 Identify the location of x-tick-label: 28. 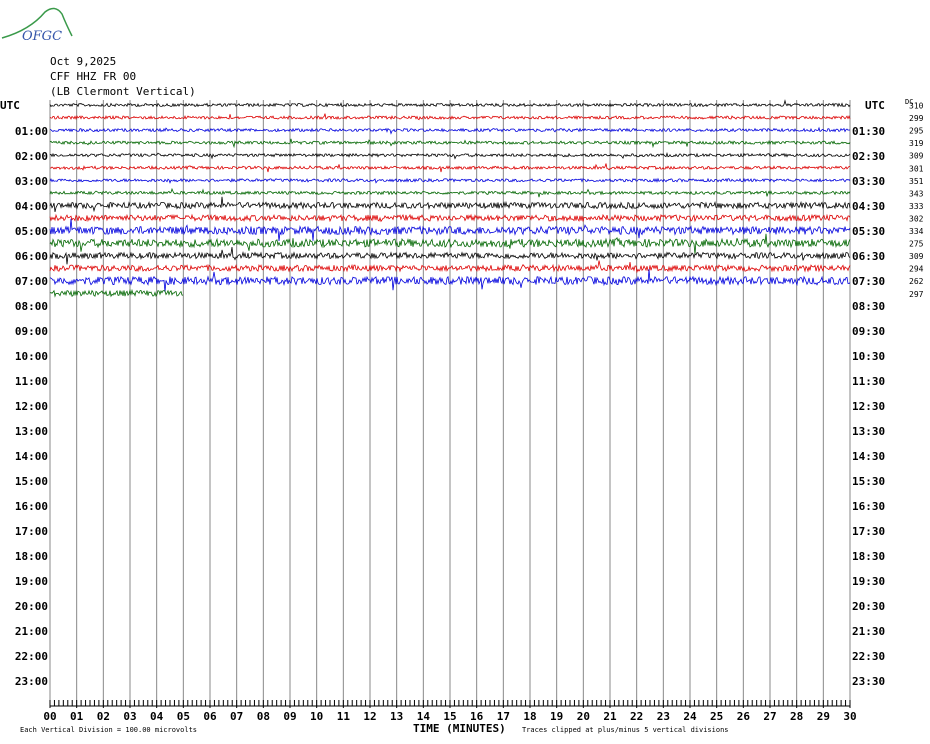
(796, 716).